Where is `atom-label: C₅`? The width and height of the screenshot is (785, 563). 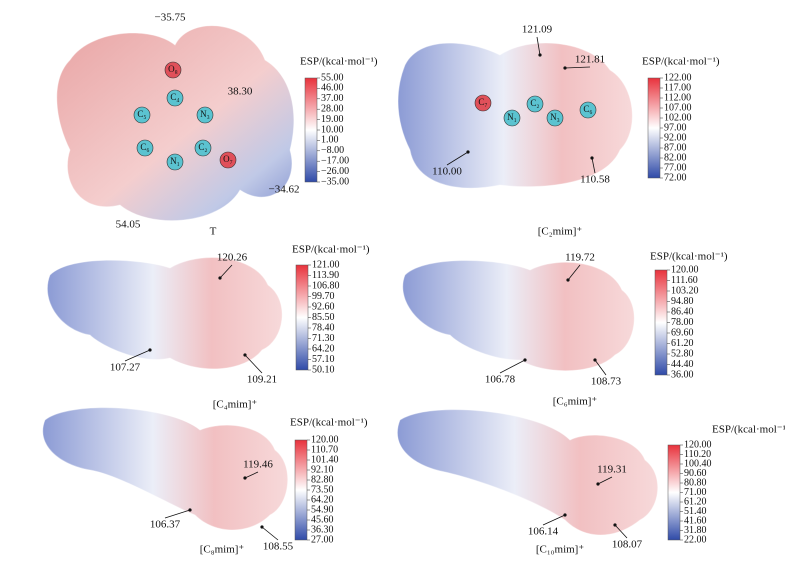 atom-label: C₅ is located at coordinates (141, 114).